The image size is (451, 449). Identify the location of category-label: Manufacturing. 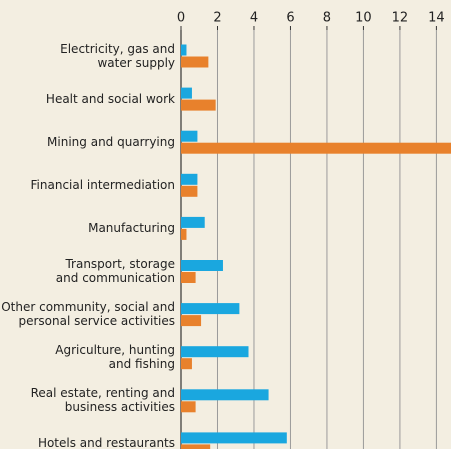
(131, 227).